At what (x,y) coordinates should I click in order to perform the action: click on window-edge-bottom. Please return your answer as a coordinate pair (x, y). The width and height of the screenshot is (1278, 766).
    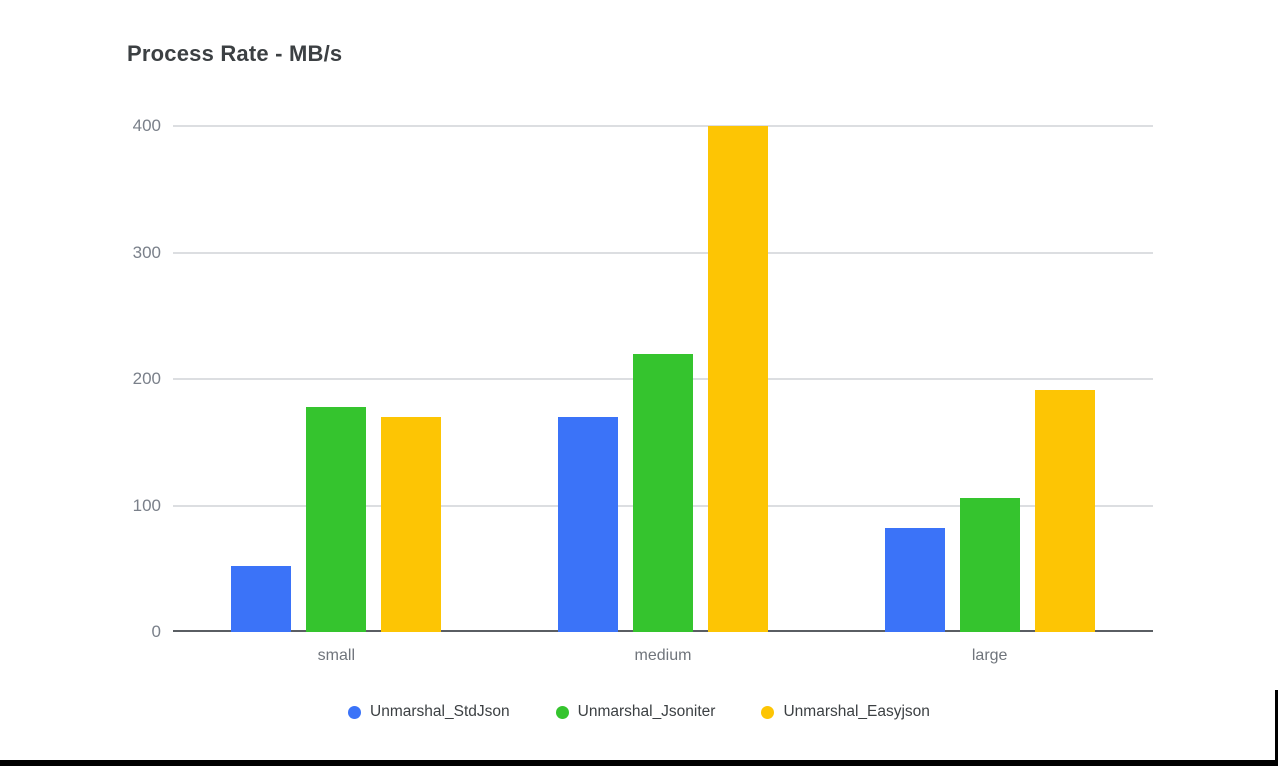
    Looking at the image, I should click on (639, 763).